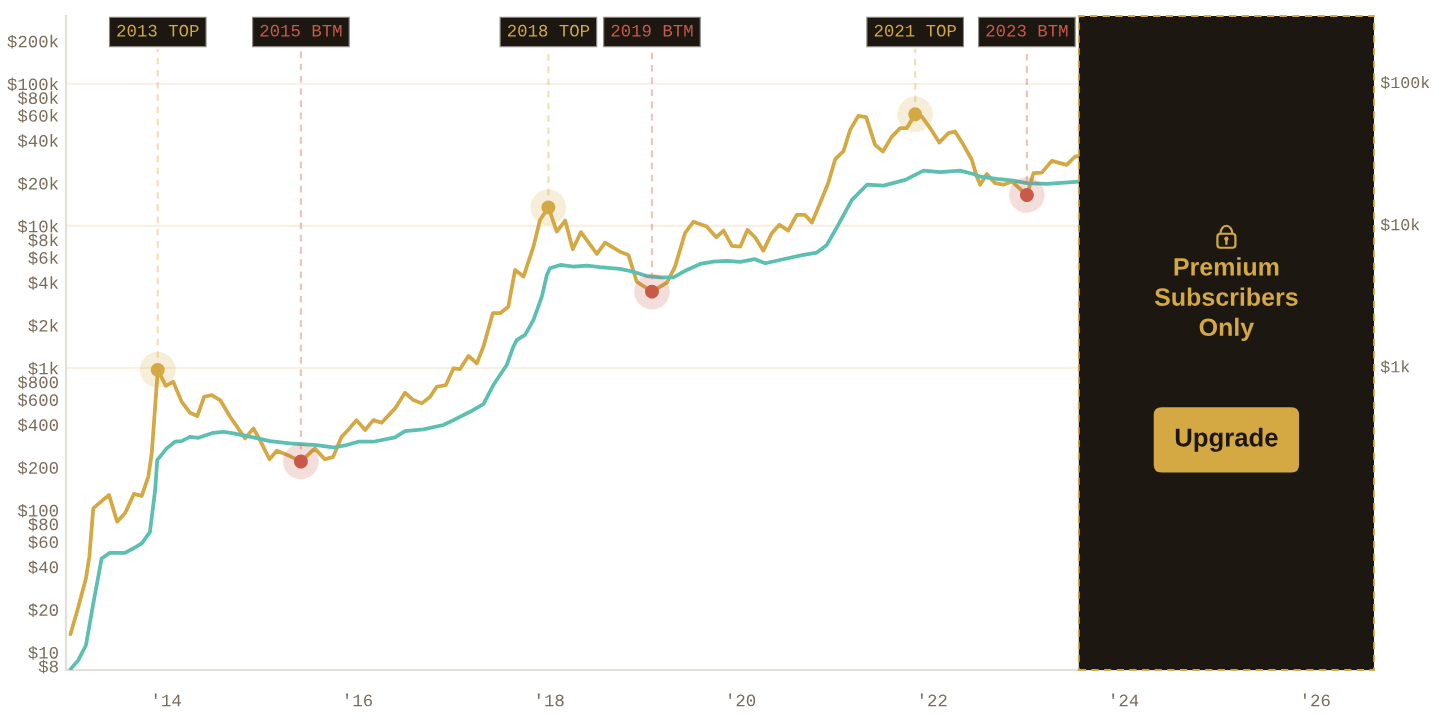 Image resolution: width=1440 pixels, height=720 pixels. What do you see at coordinates (1395, 367) in the screenshot?
I see `ref-line-label: $1k` at bounding box center [1395, 367].